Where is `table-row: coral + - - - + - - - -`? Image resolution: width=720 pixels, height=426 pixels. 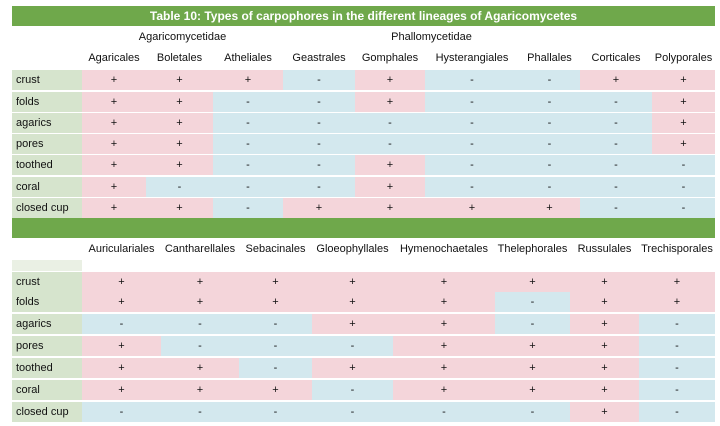 table-row: coral + - - - + - - - - is located at coordinates (363, 187).